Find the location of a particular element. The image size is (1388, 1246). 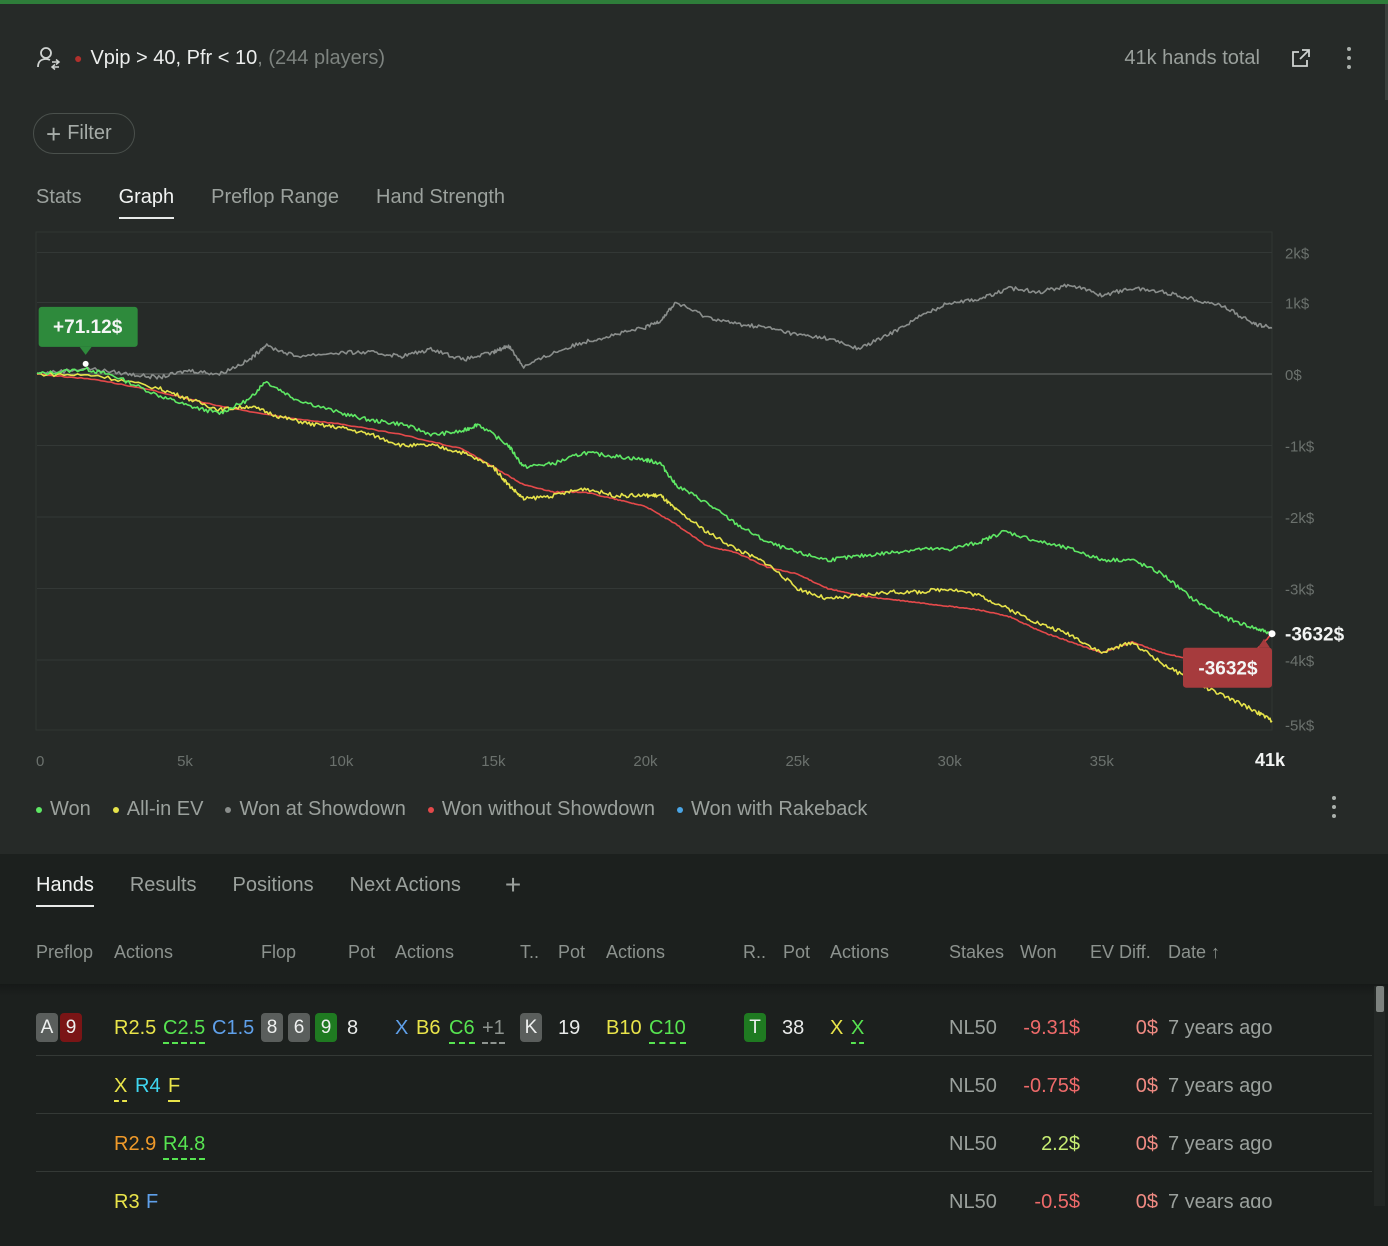

col-river-pot: Pot is located at coordinates (797, 952).